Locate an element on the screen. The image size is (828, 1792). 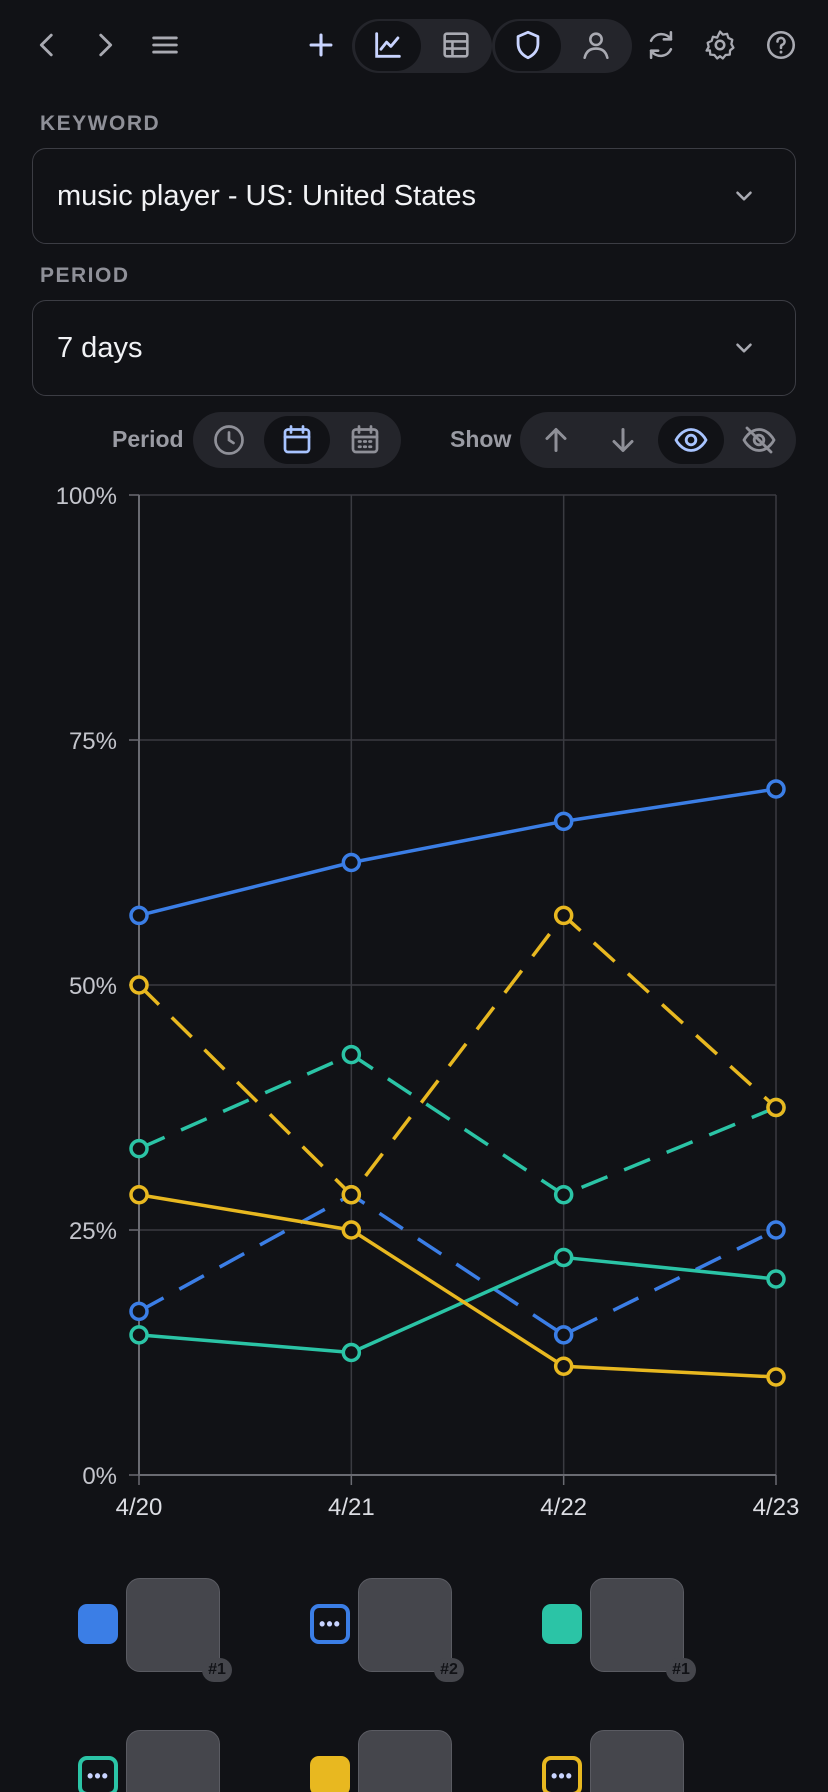
y-tick-label: 100% is located at coordinates (86, 496).